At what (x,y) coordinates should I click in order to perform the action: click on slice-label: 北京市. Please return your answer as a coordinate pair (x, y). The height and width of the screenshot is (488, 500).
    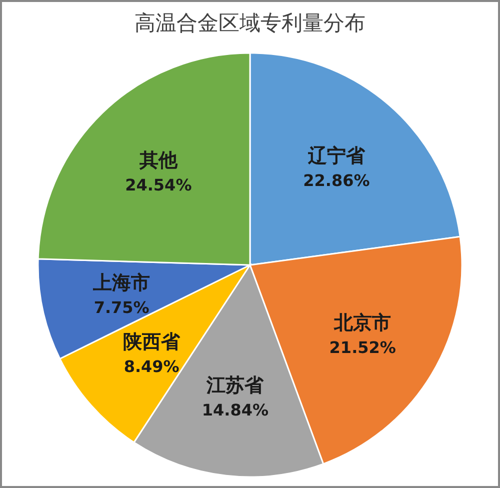
    Looking at the image, I should click on (362, 323).